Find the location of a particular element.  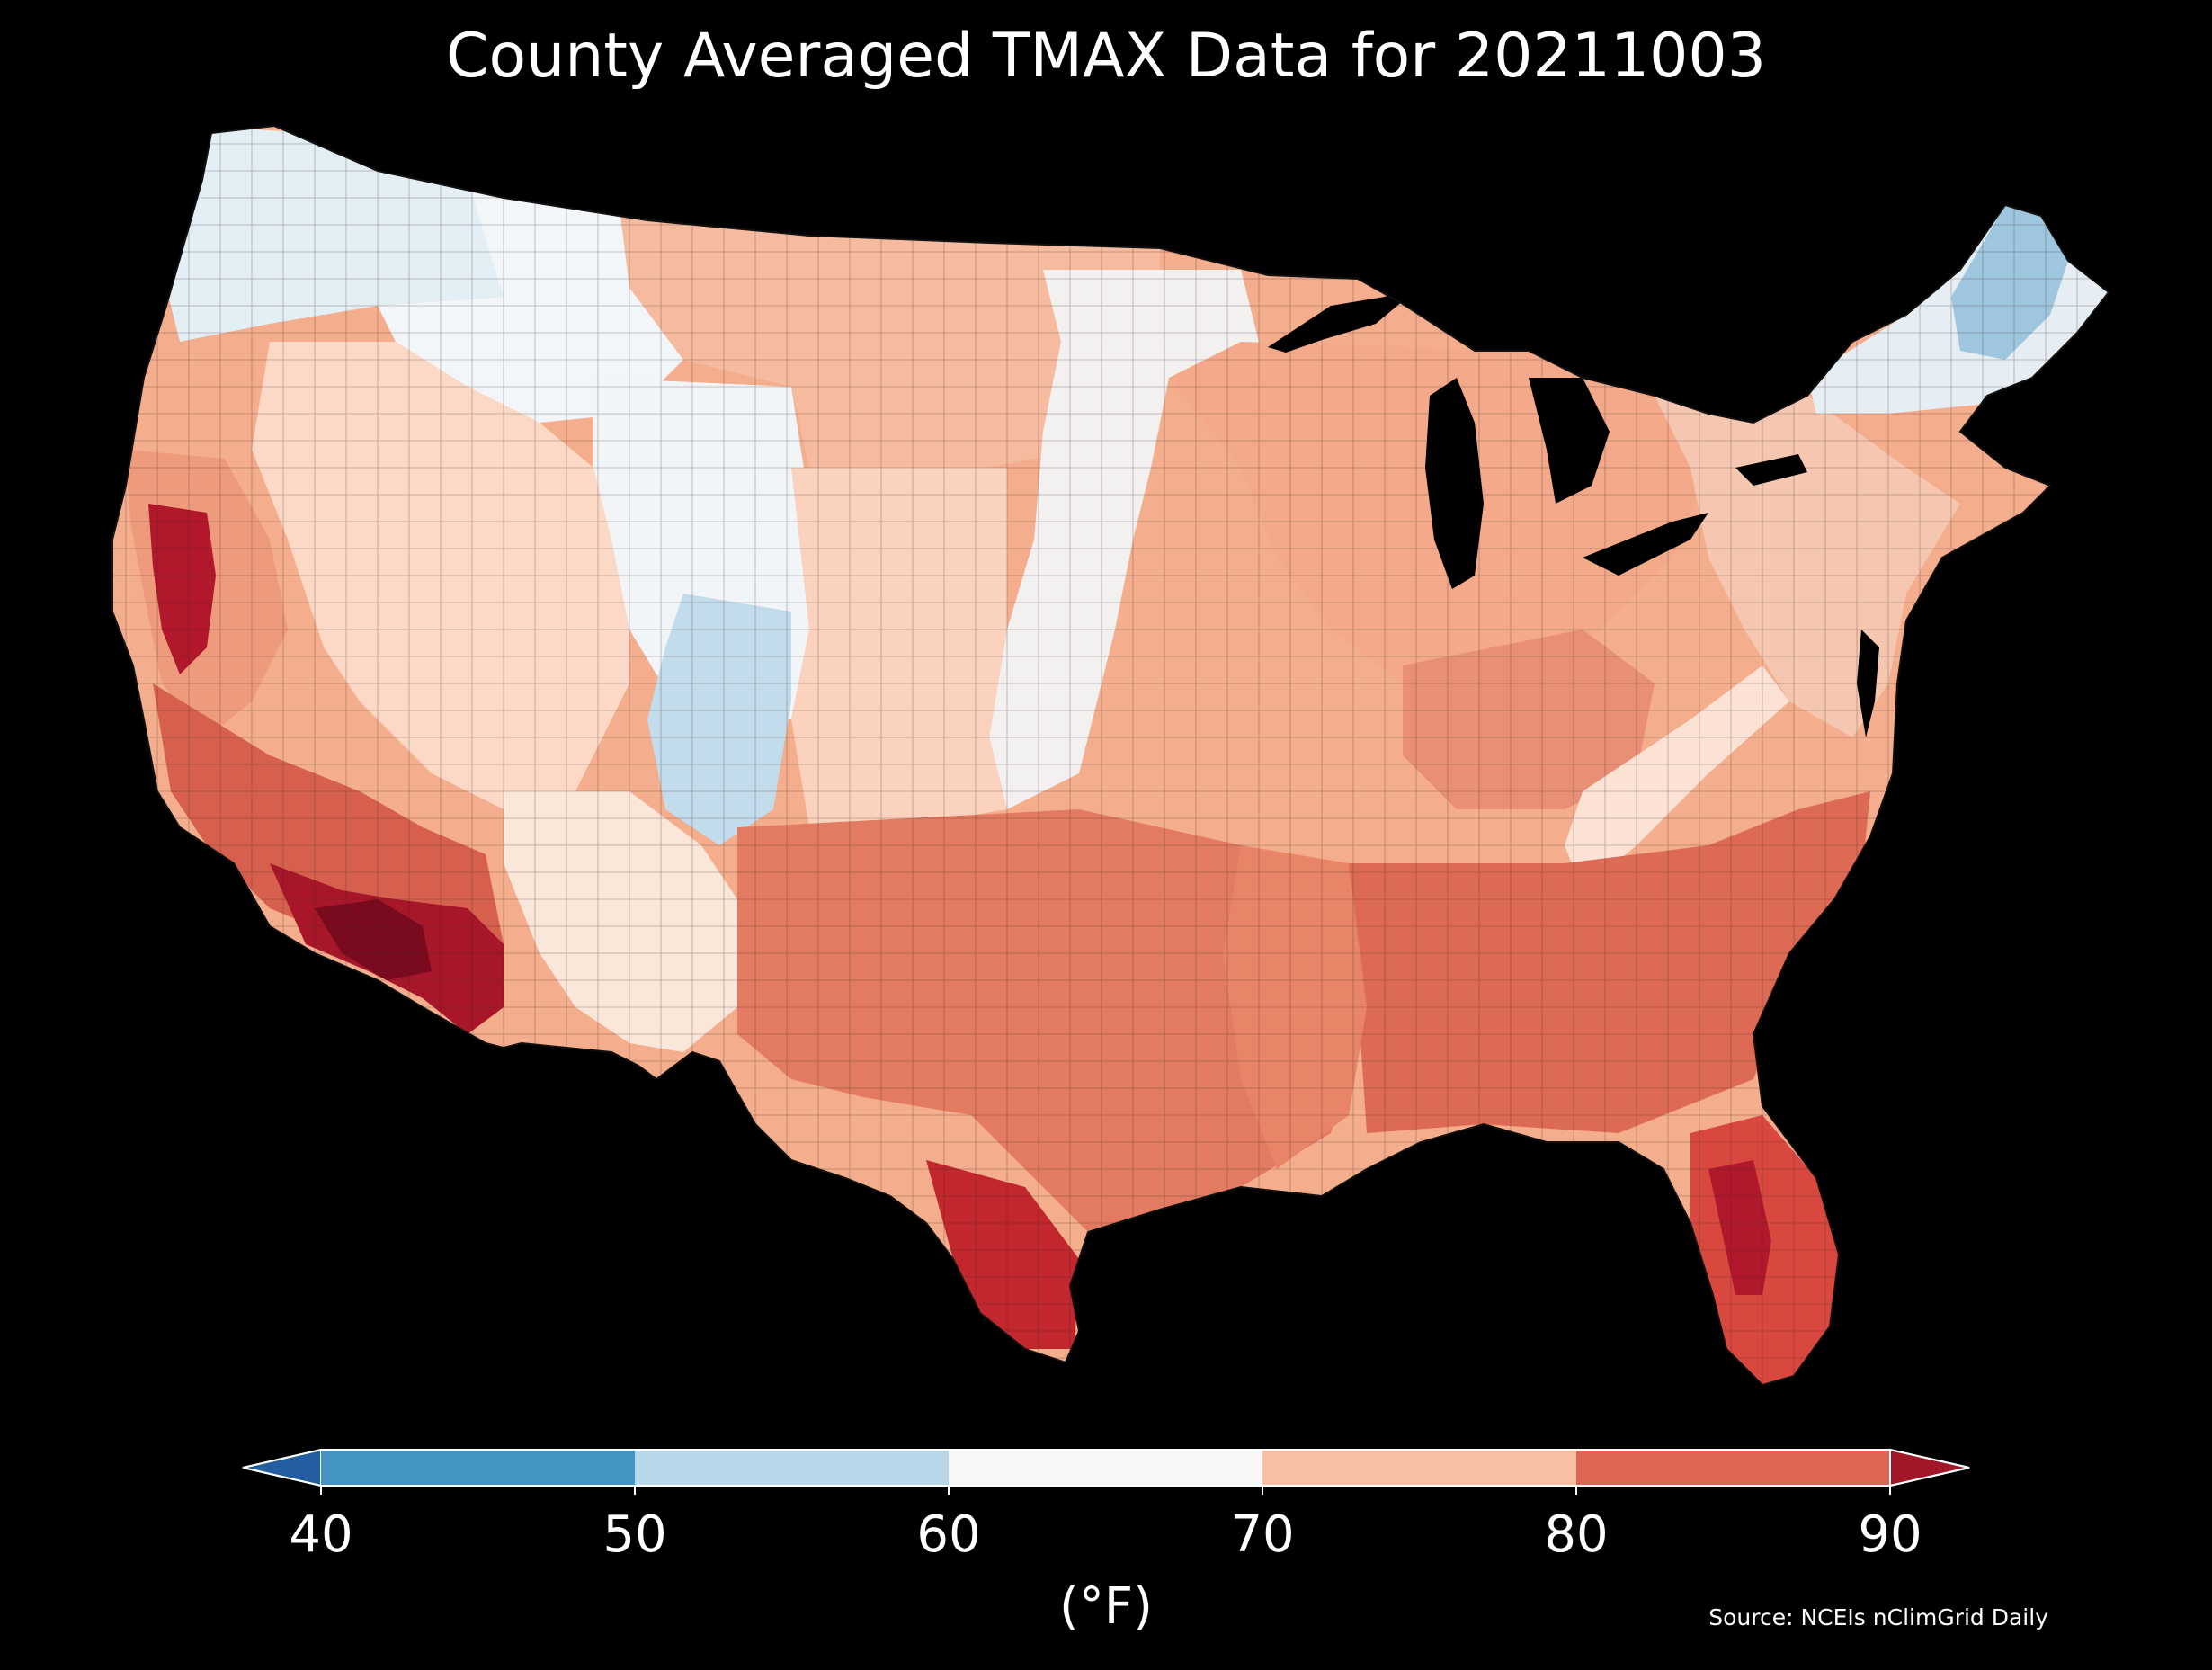

region-southeast is located at coordinates (1609, 962).